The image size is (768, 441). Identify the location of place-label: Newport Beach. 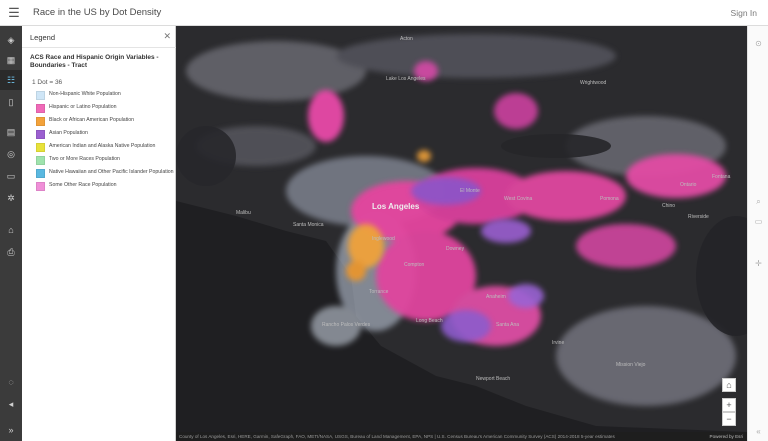
(493, 379).